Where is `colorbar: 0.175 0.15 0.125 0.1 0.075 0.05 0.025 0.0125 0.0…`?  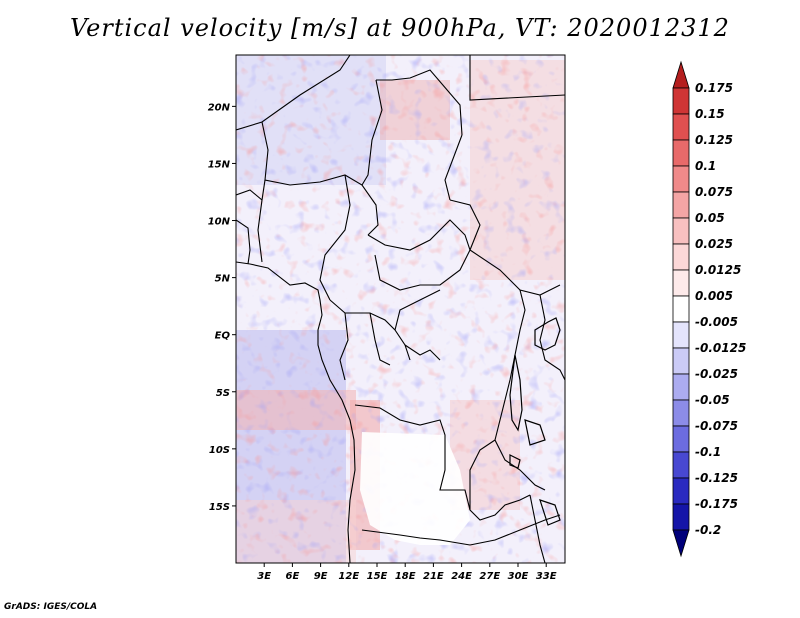
colorbar: 0.175 0.15 0.125 0.1 0.075 0.05 0.025 0.0125 0.0… is located at coordinates (709, 309).